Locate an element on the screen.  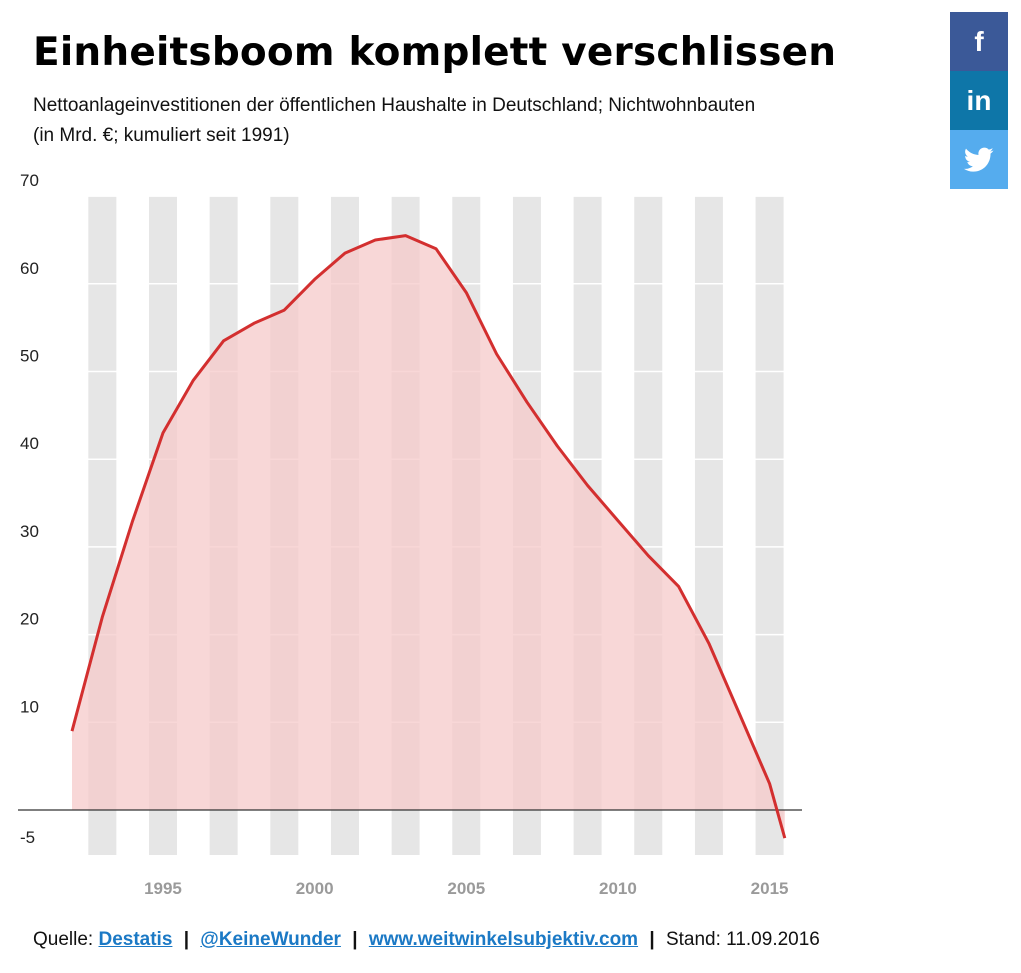
twitter-handle-link: @KeineWunder is located at coordinates (270, 939).